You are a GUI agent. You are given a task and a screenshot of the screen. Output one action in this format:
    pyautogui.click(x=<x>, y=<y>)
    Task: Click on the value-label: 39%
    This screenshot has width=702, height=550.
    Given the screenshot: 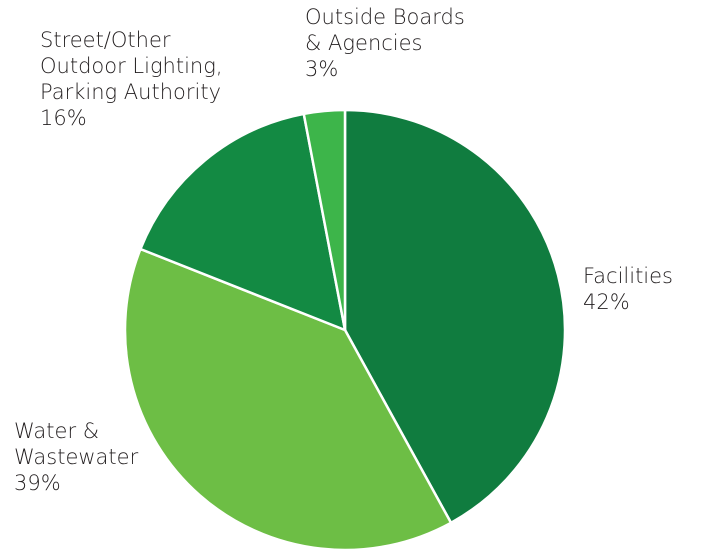 What is the action you would take?
    pyautogui.click(x=37, y=483)
    